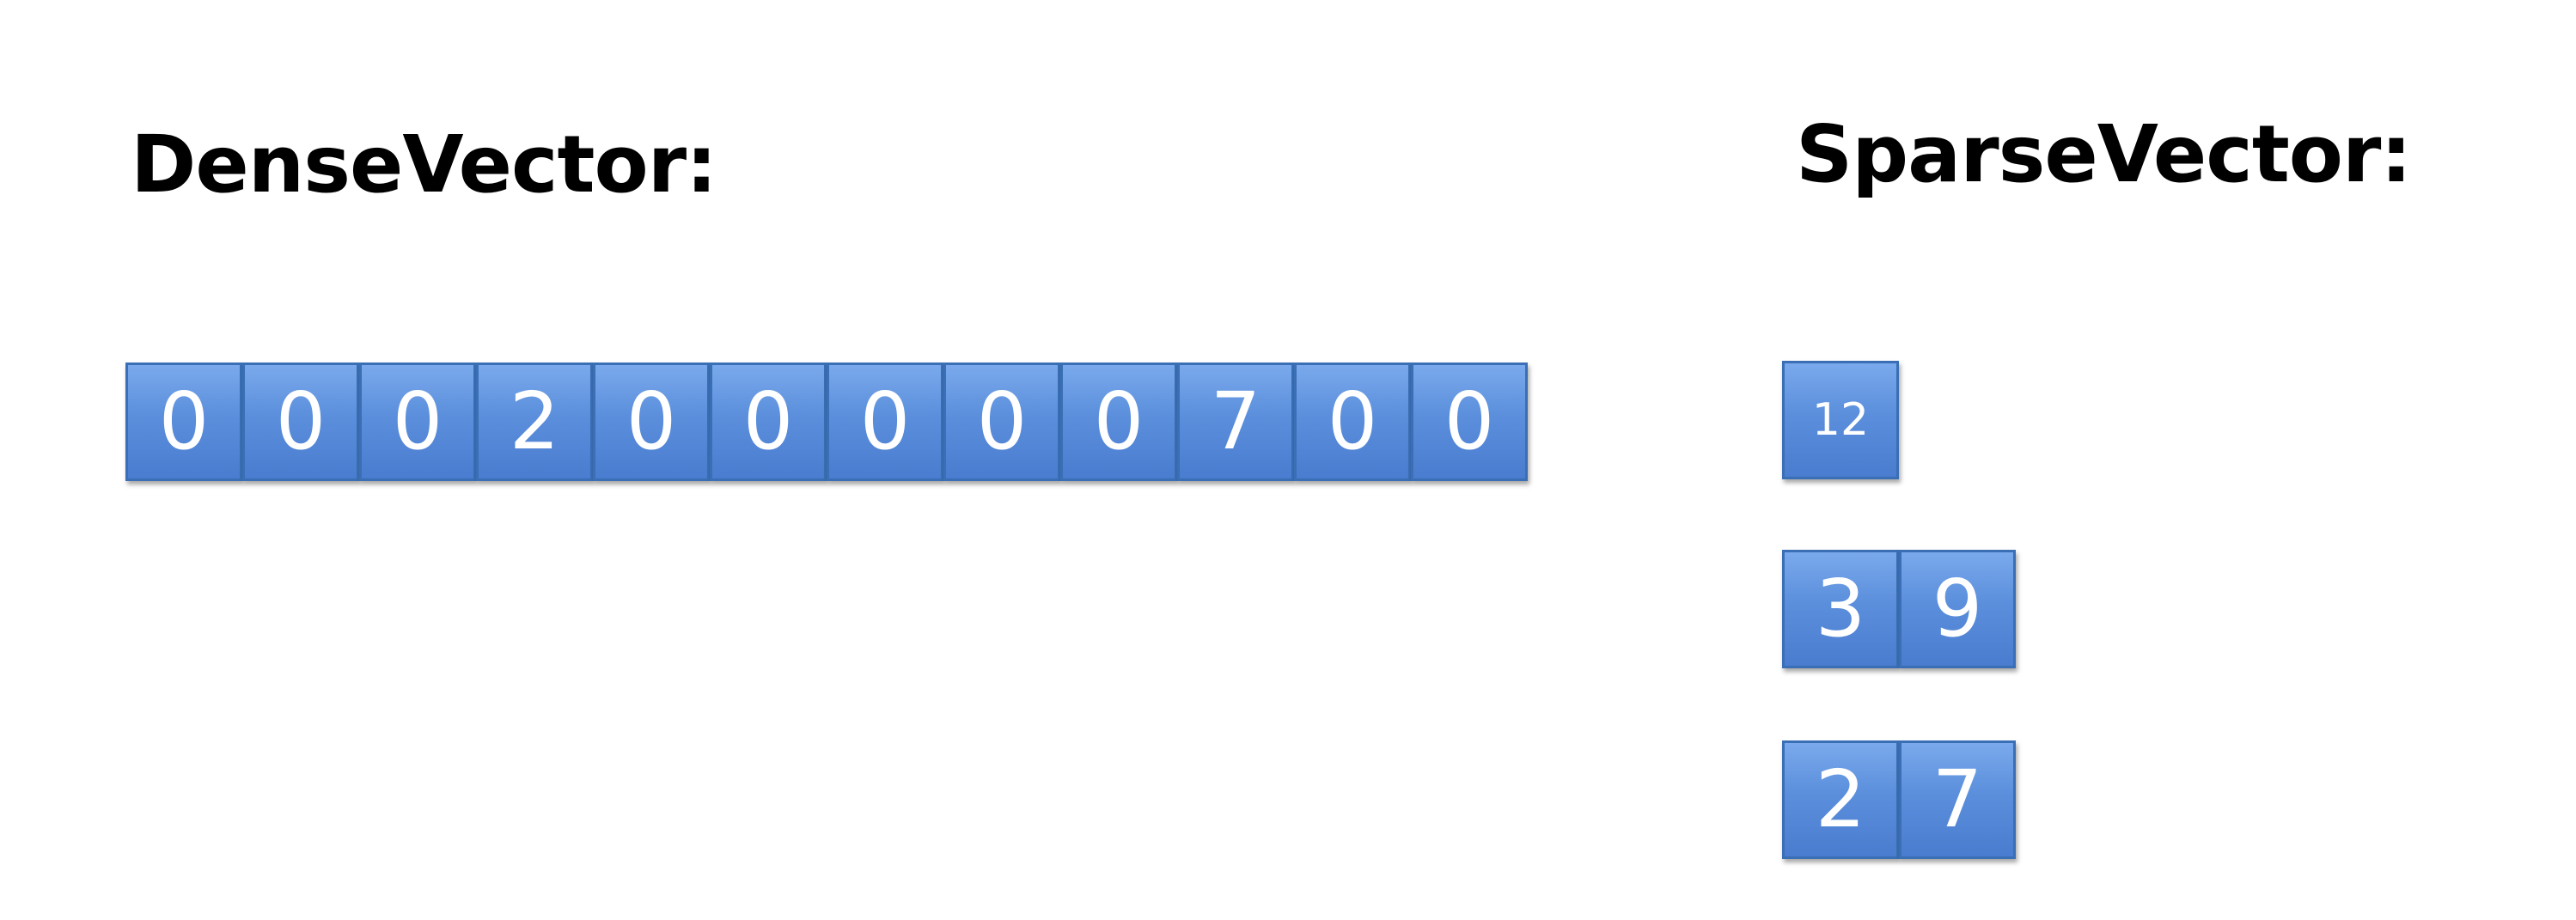 The image size is (2576, 920). What do you see at coordinates (1840, 609) in the screenshot?
I see `sparse-index-cell: 3` at bounding box center [1840, 609].